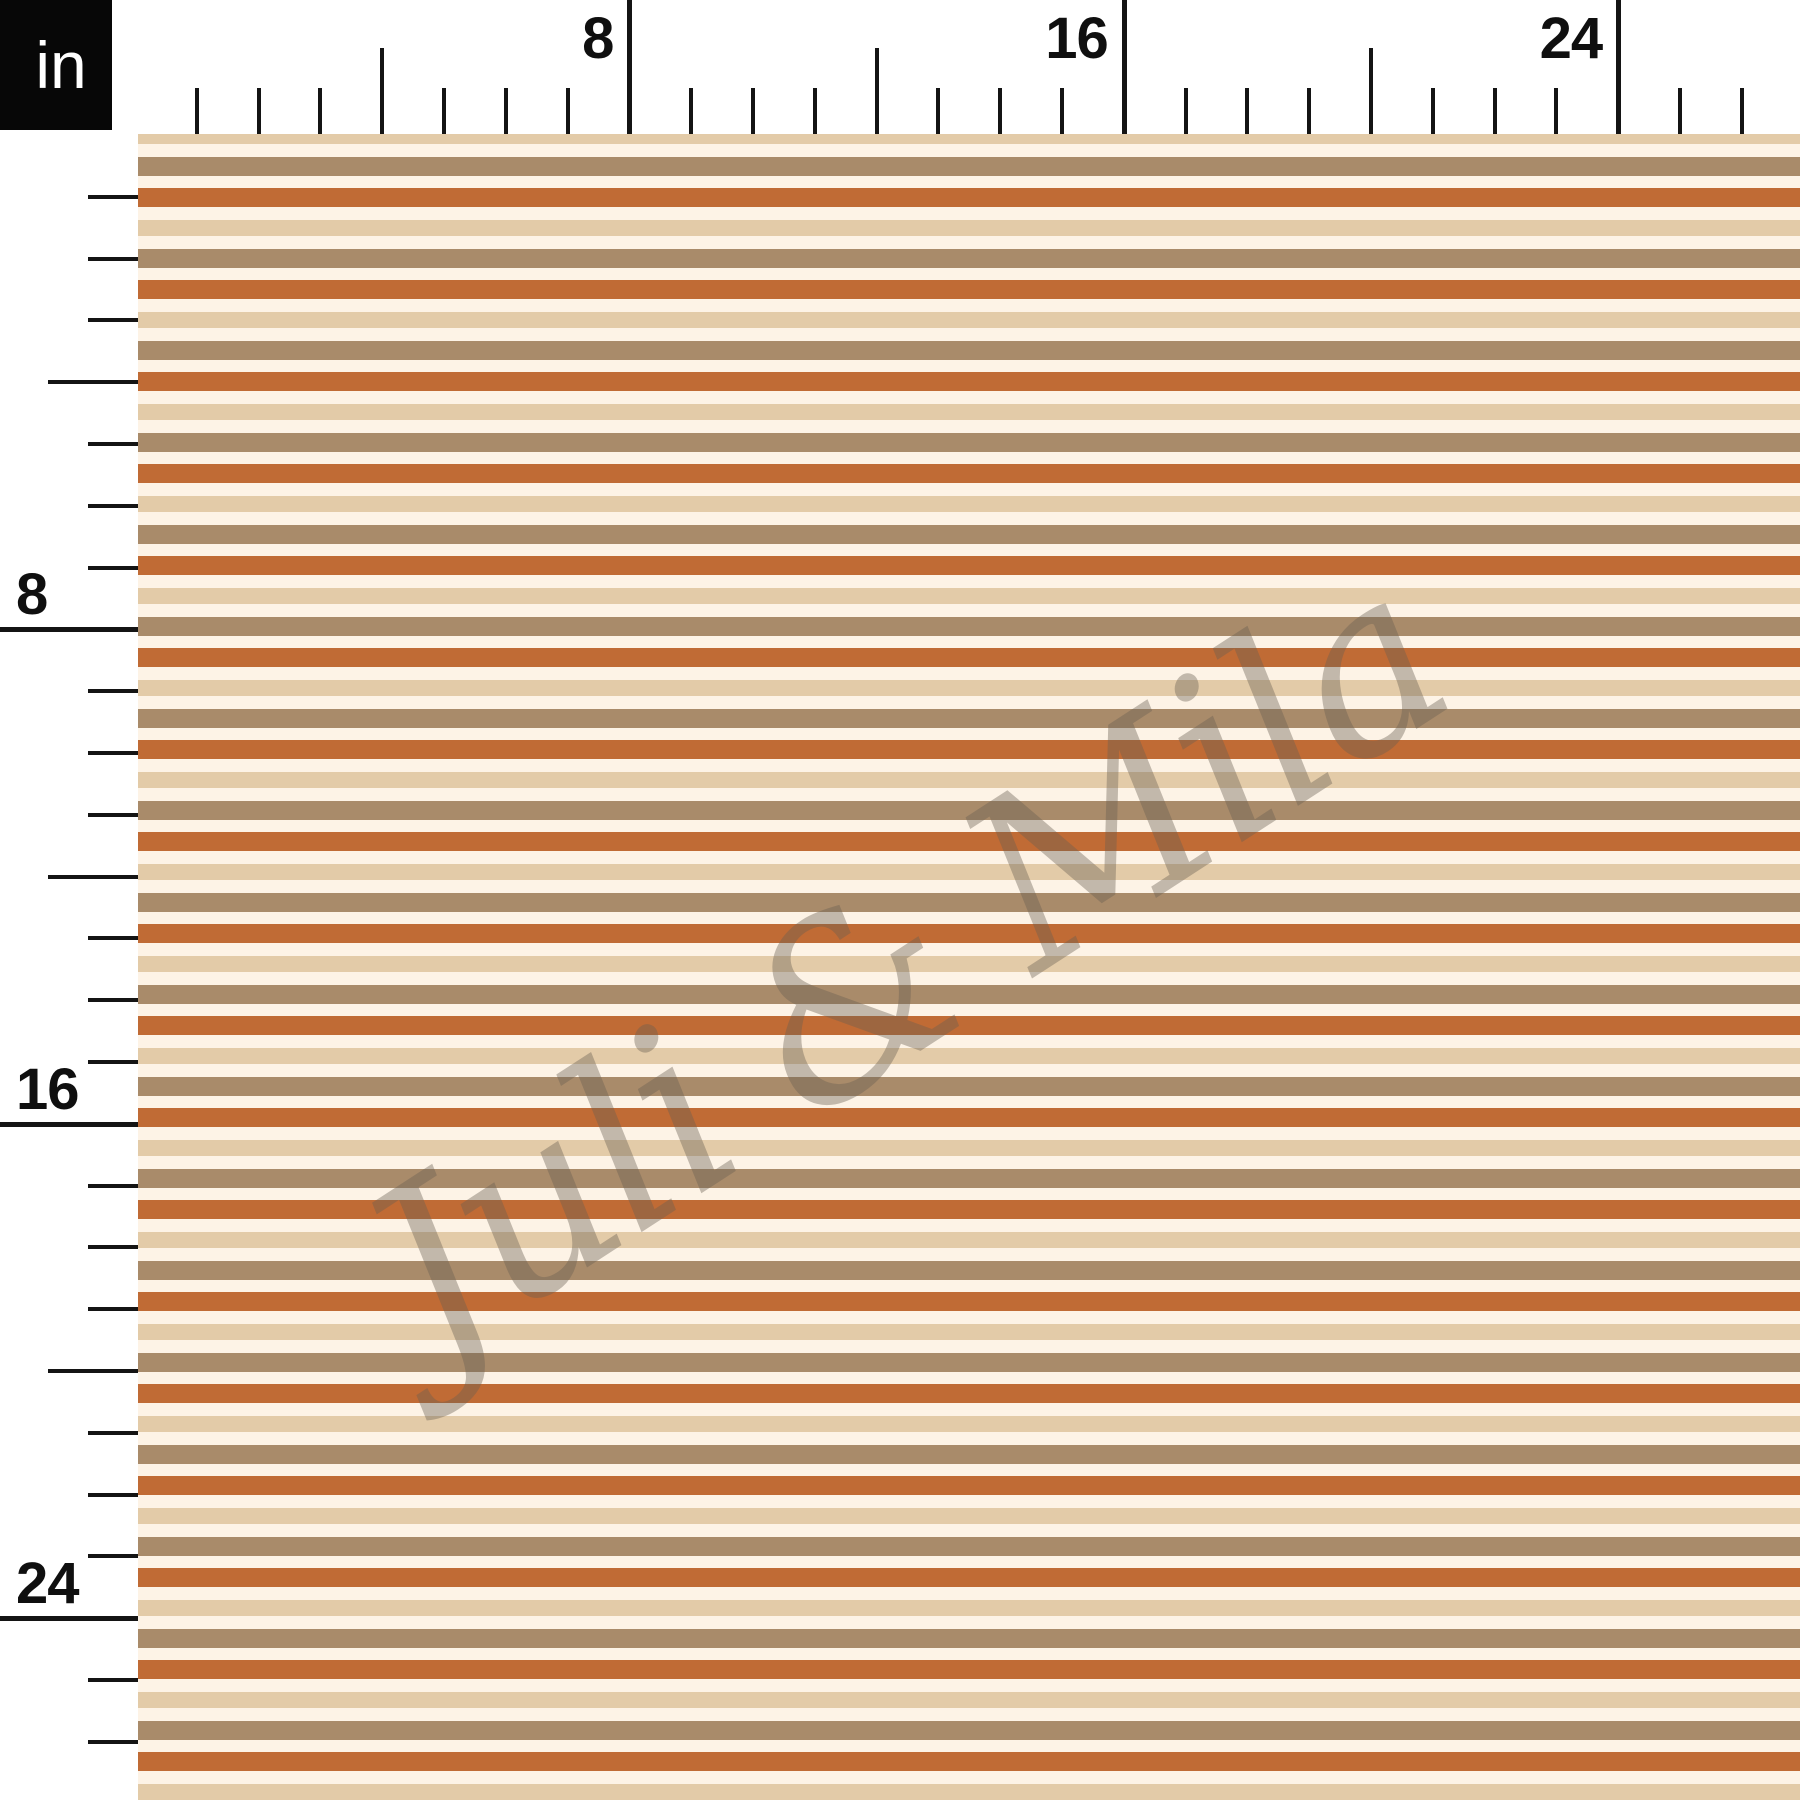 Image resolution: width=1800 pixels, height=1800 pixels. I want to click on ruler-number: 8, so click(598, 38).